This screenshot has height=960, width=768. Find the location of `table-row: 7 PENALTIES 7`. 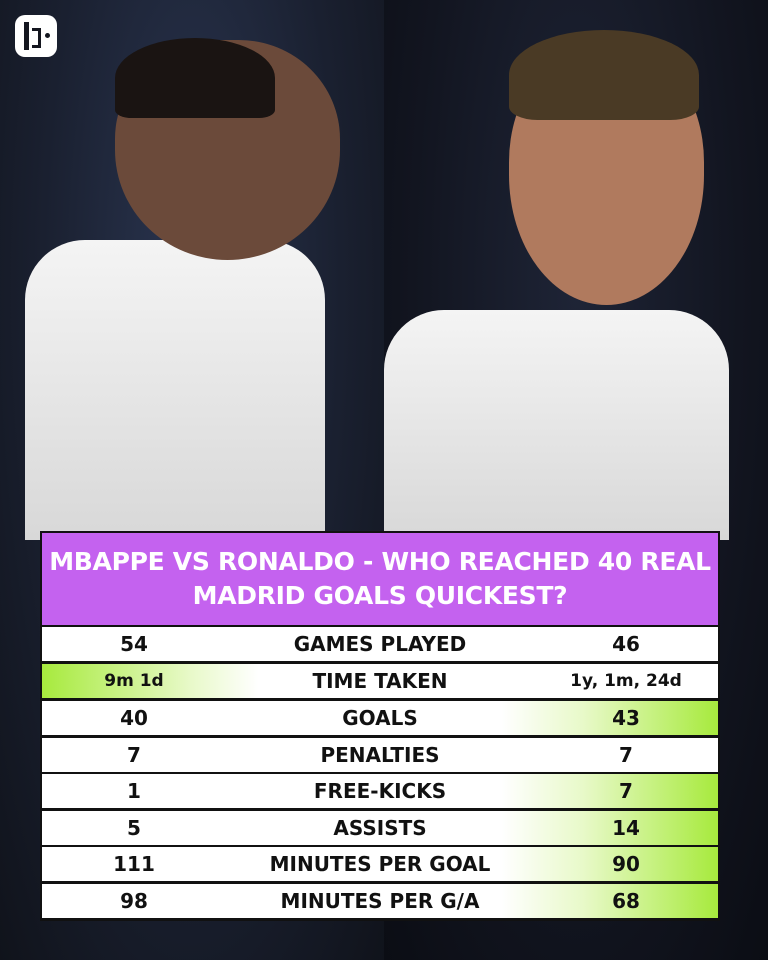

table-row: 7 PENALTIES 7 is located at coordinates (380, 755).